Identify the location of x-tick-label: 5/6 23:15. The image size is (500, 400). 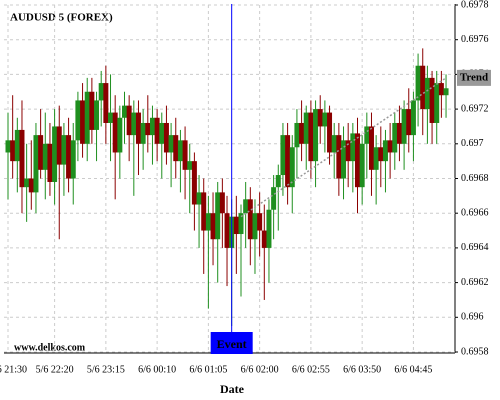
(106, 369).